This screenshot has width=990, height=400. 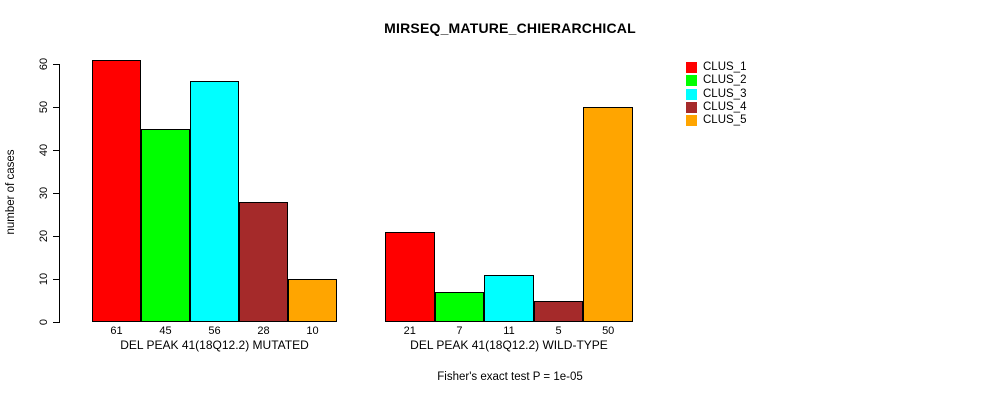 What do you see at coordinates (44, 150) in the screenshot?
I see `y-tick-label: 40` at bounding box center [44, 150].